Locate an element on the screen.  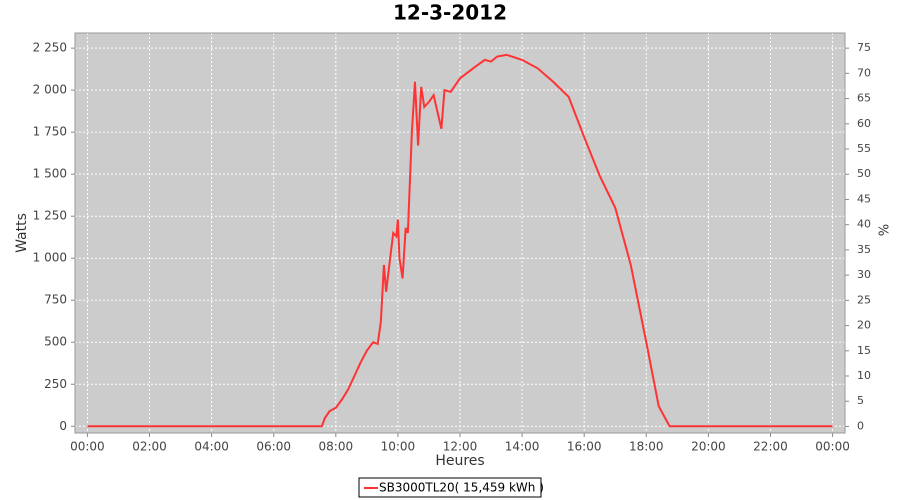
x-tick-label: 16:00 is located at coordinates (584, 447).